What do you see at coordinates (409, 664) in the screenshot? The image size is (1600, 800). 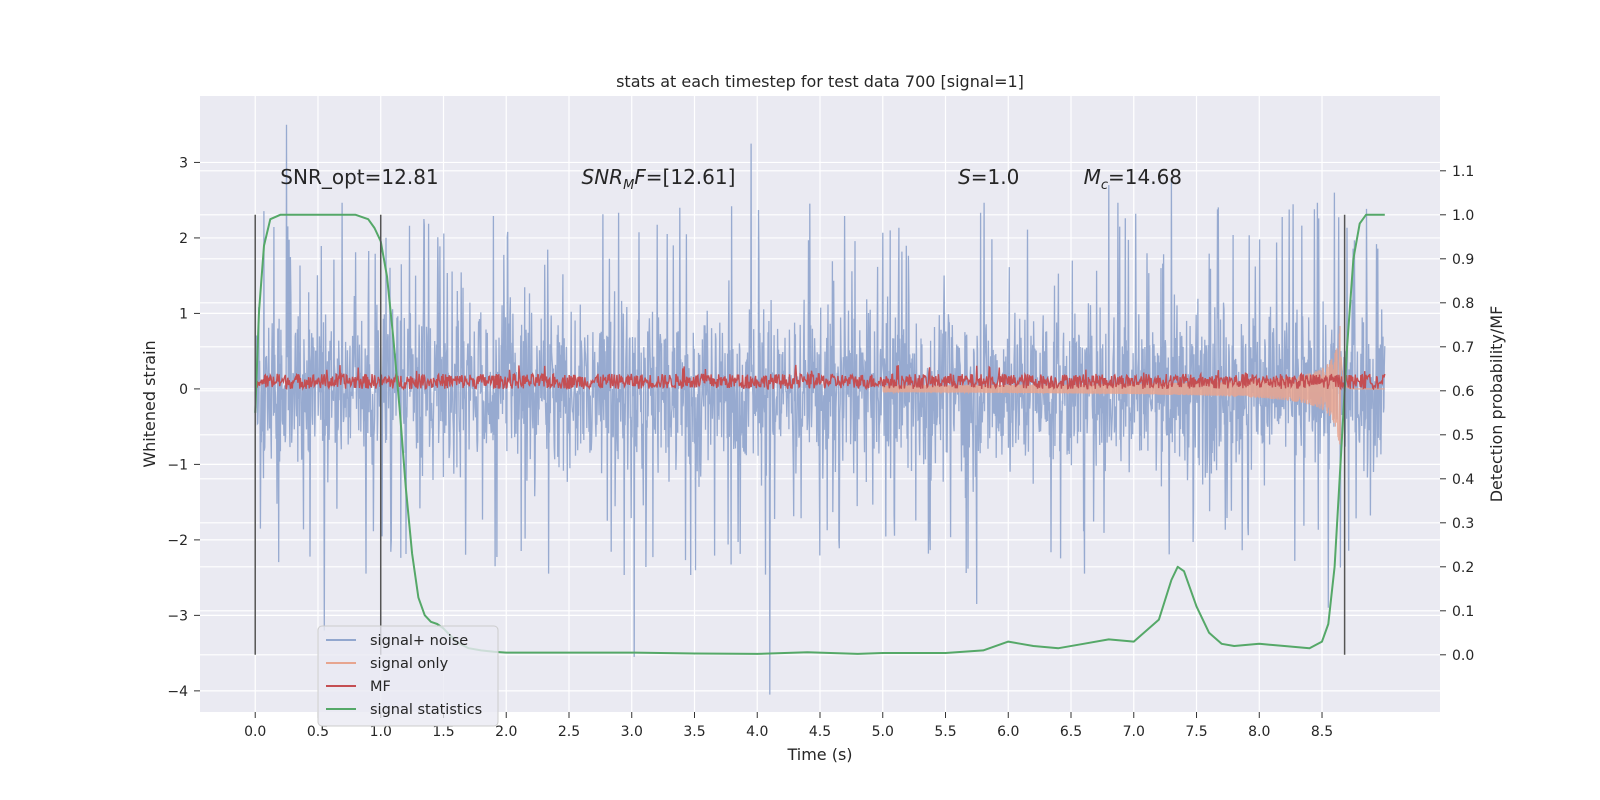 I see `legend-label-signal-only: signal only` at bounding box center [409, 664].